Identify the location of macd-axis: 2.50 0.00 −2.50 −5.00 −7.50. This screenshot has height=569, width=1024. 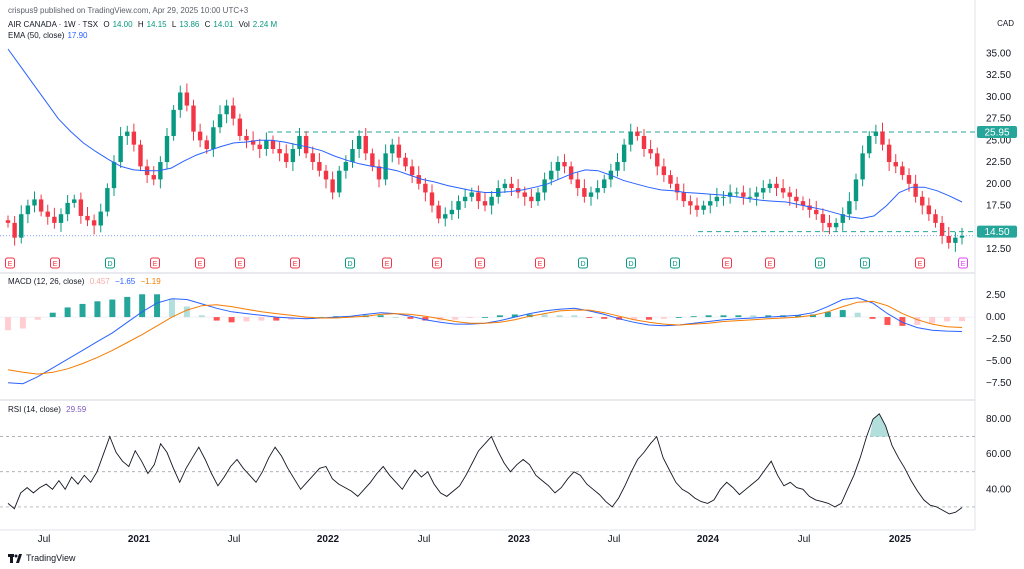
(999, 339).